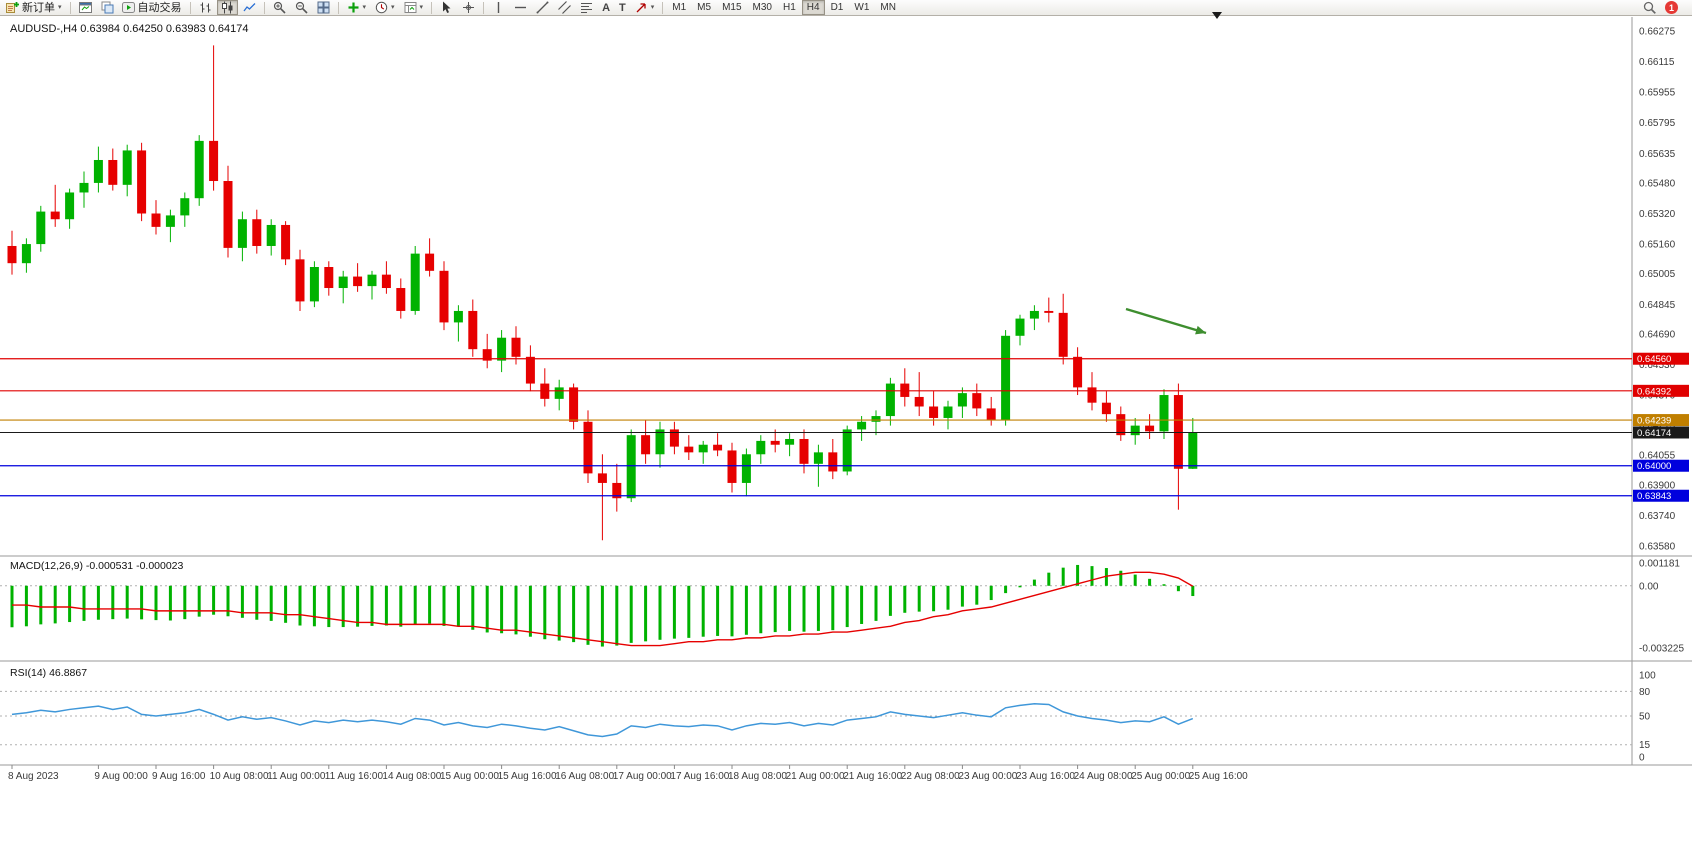 The height and width of the screenshot is (849, 1692). I want to click on timeframe-m15-button: M15, so click(731, 7).